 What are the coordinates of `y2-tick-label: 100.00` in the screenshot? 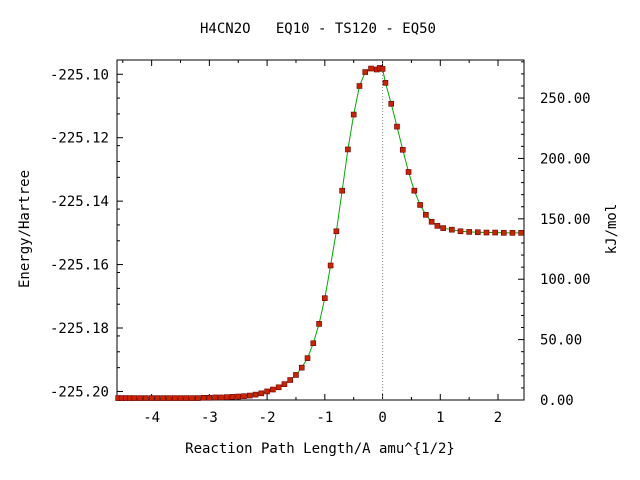 It's located at (565, 280).